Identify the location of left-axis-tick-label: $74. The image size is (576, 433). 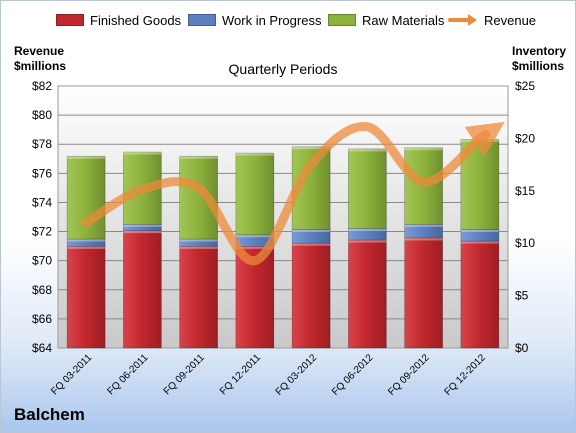
(42, 202).